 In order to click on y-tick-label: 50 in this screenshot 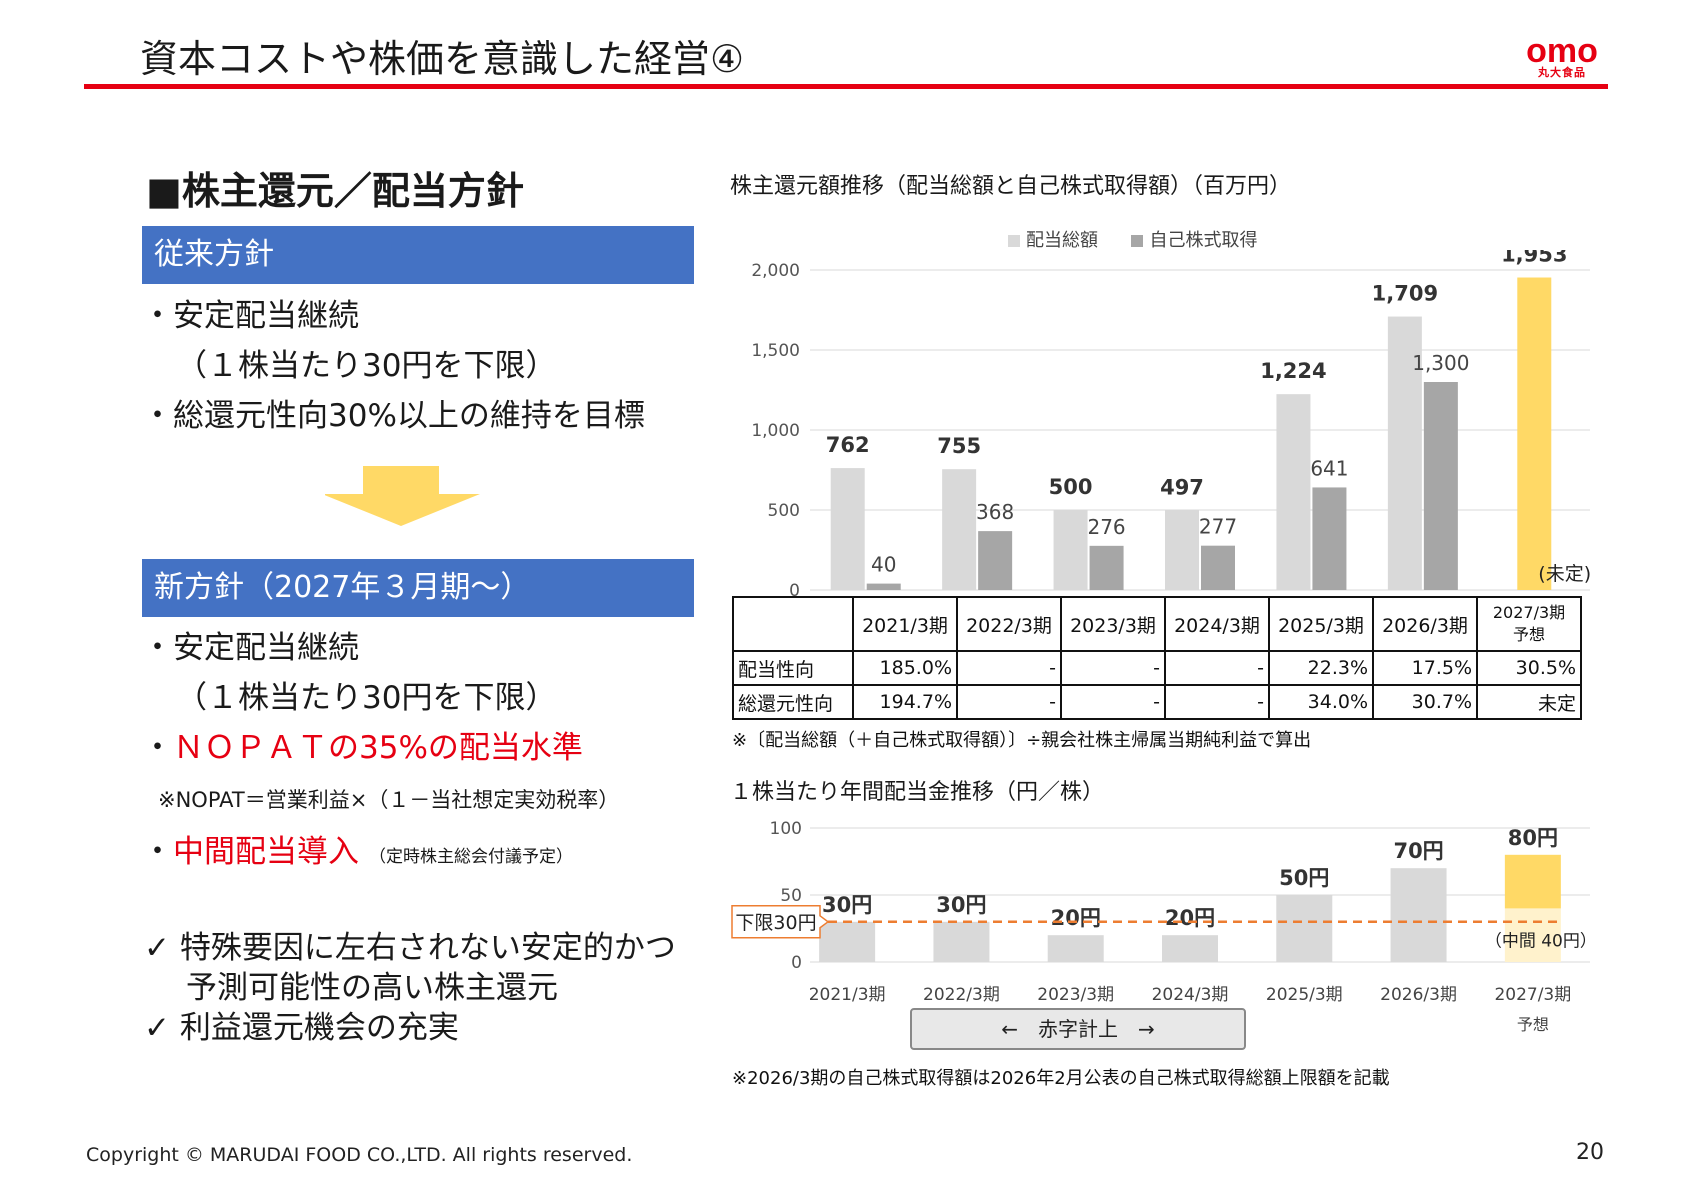, I will do `click(791, 896)`.